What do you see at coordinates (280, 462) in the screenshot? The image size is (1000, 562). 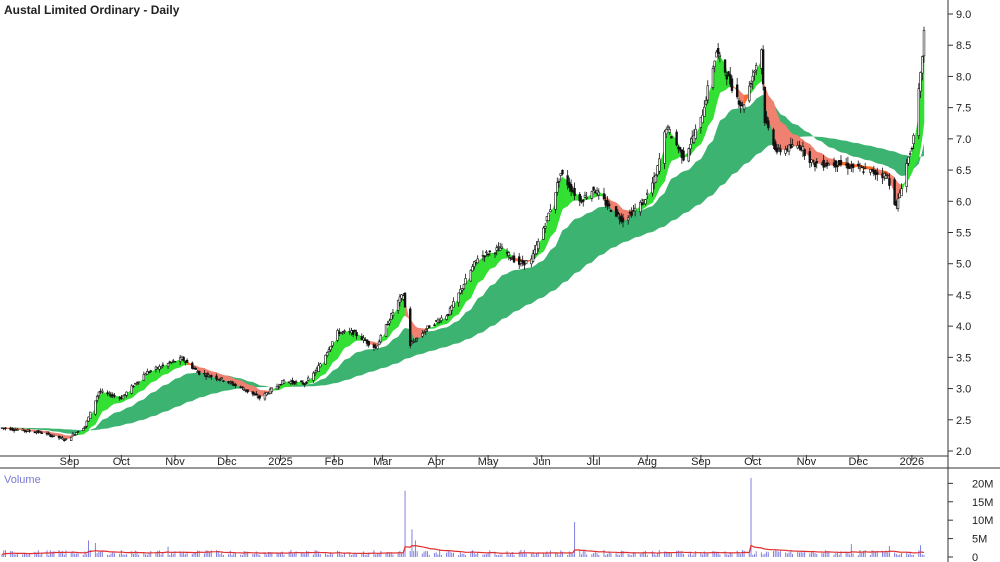 I see `month-tick-label: 2025` at bounding box center [280, 462].